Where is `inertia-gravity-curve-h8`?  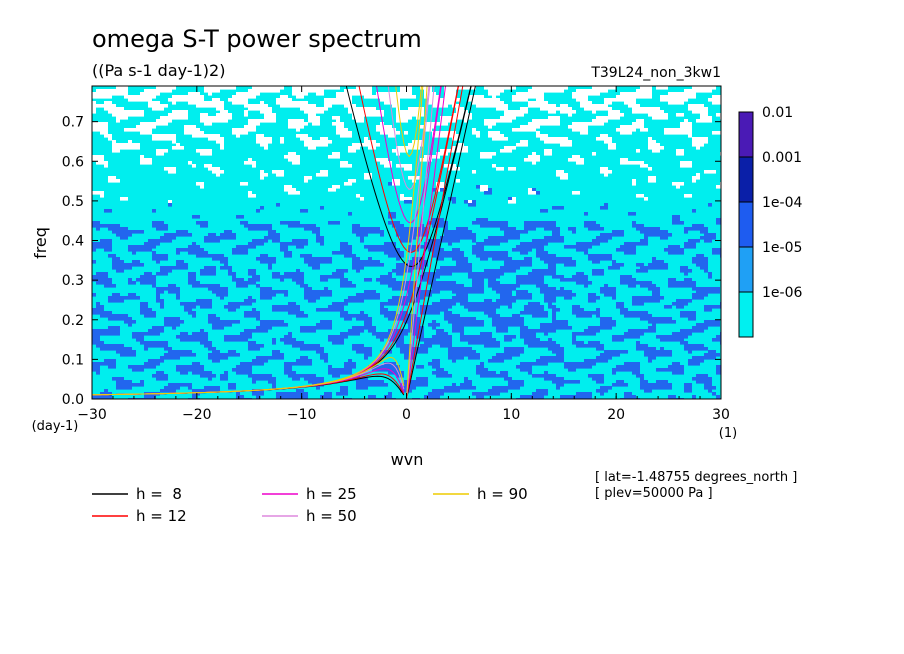 inertia-gravity-curve-h8 is located at coordinates (408, 177).